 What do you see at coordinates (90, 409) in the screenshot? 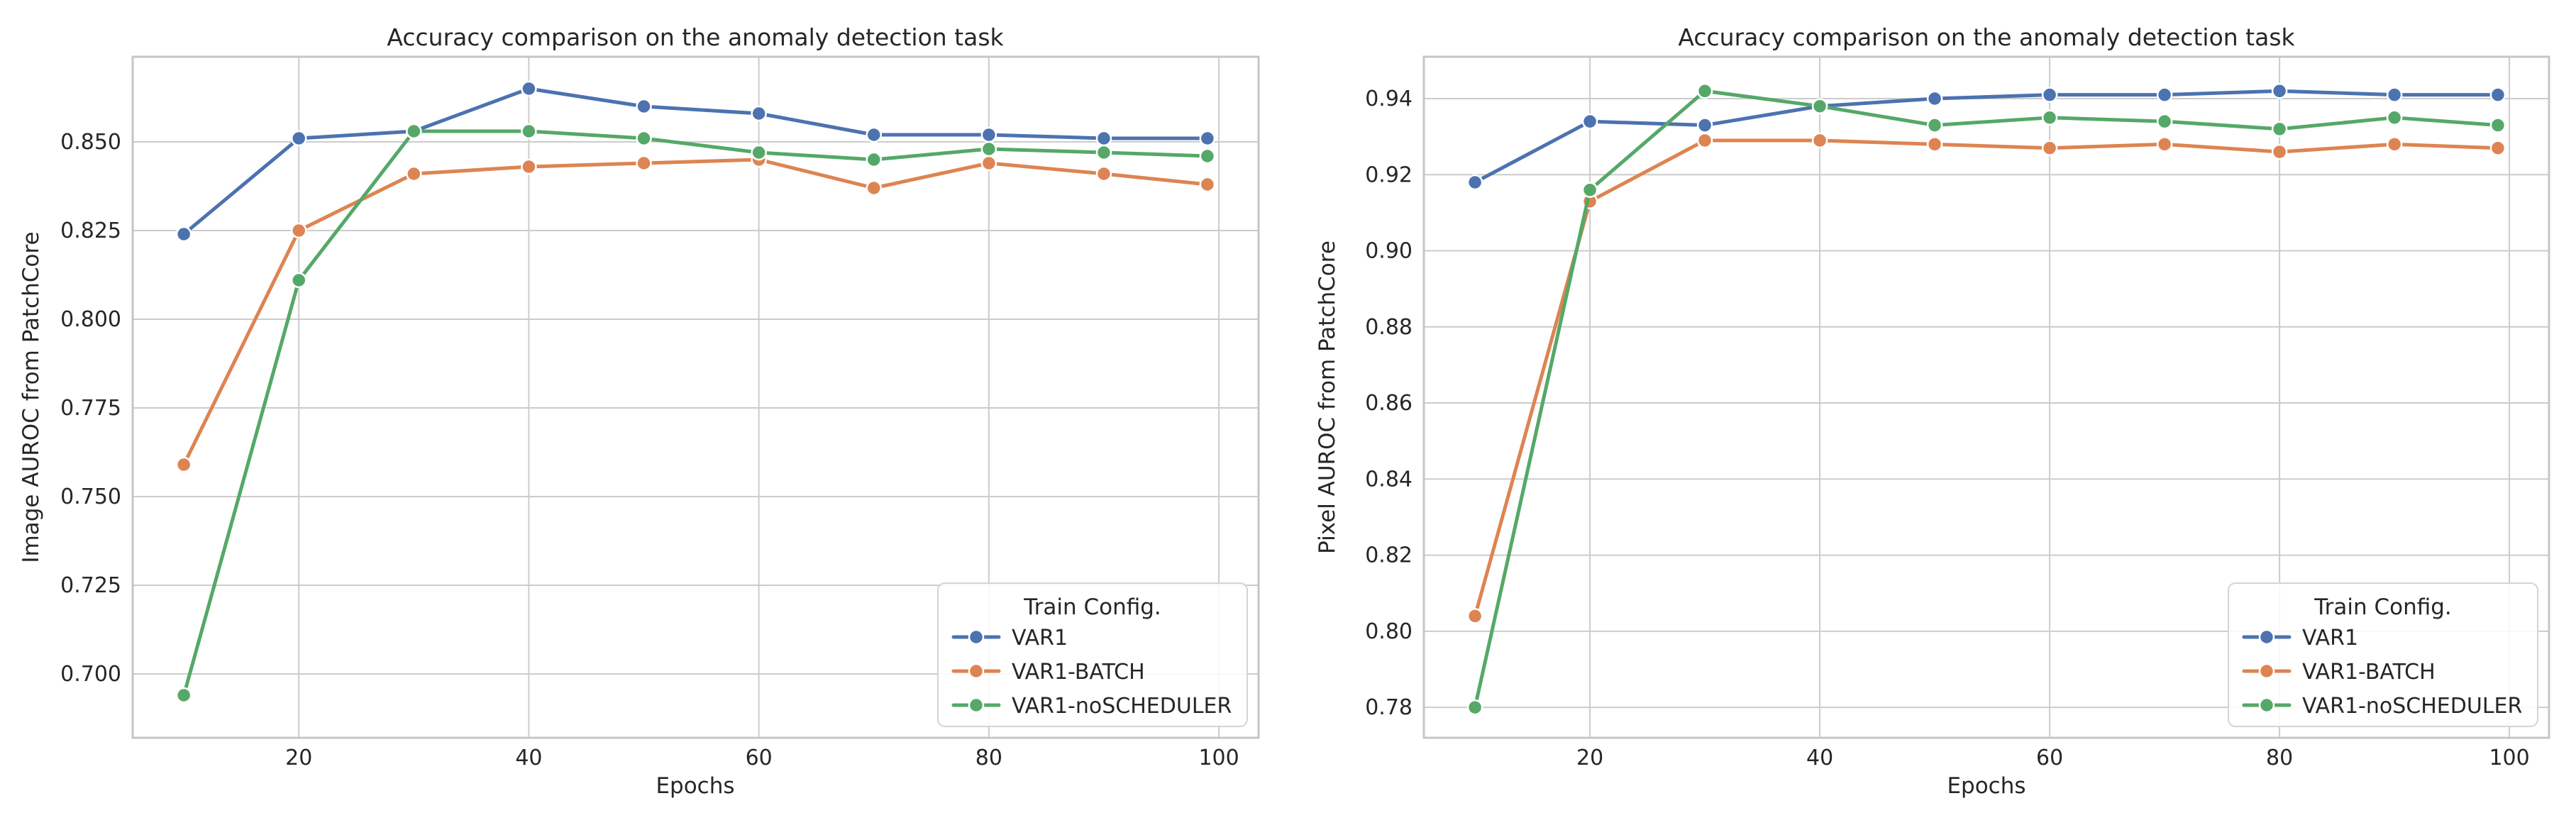
I see `y-tick-label: 0.775` at bounding box center [90, 409].